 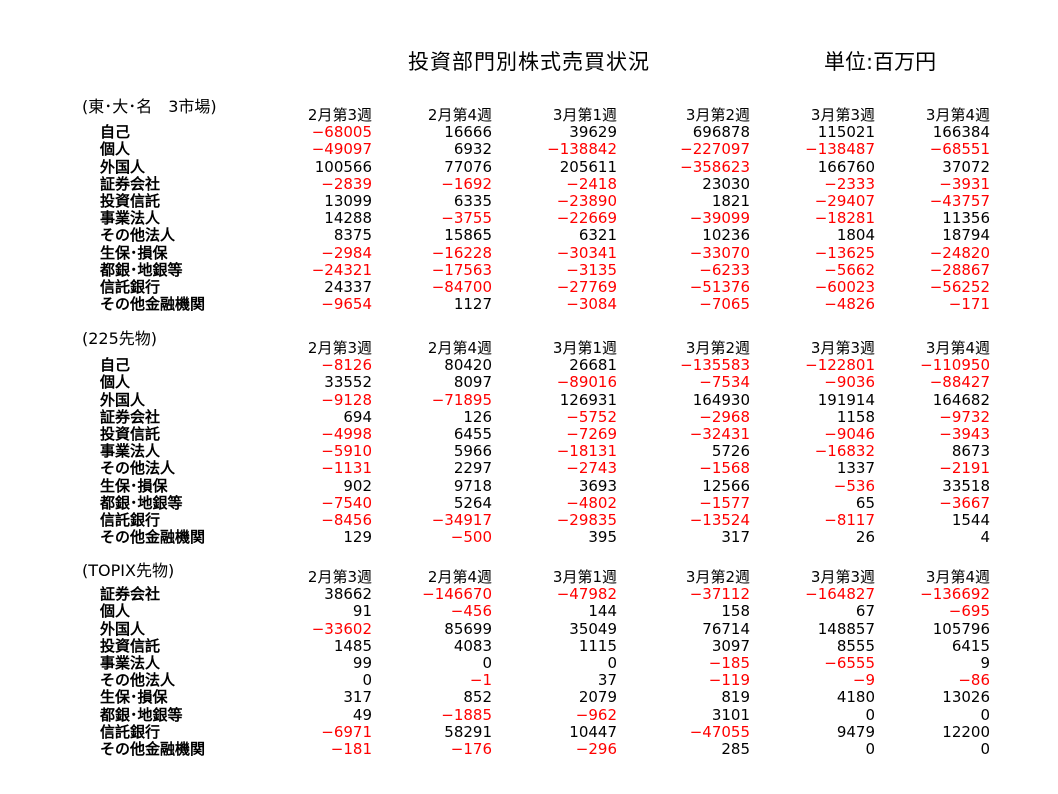 I want to click on section-label: (225先物), so click(x=120, y=338).